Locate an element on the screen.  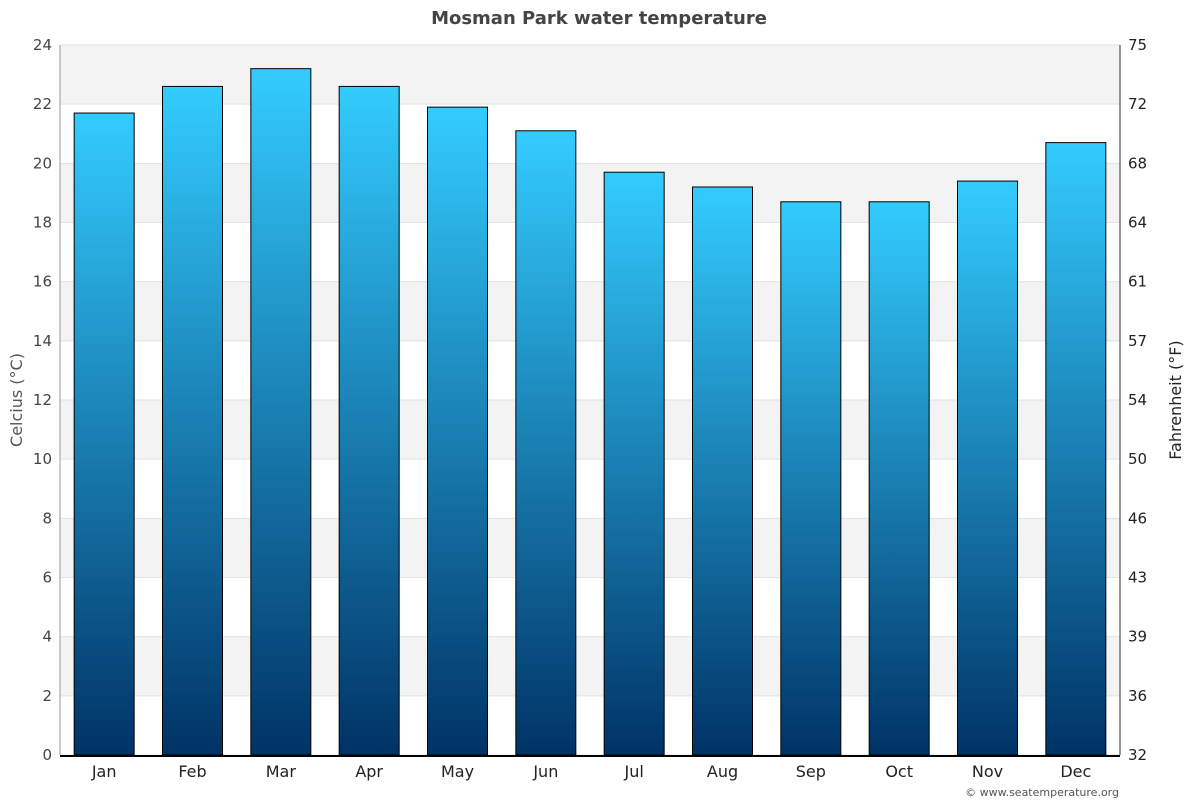
y-tick-label: 2 is located at coordinates (47, 696).